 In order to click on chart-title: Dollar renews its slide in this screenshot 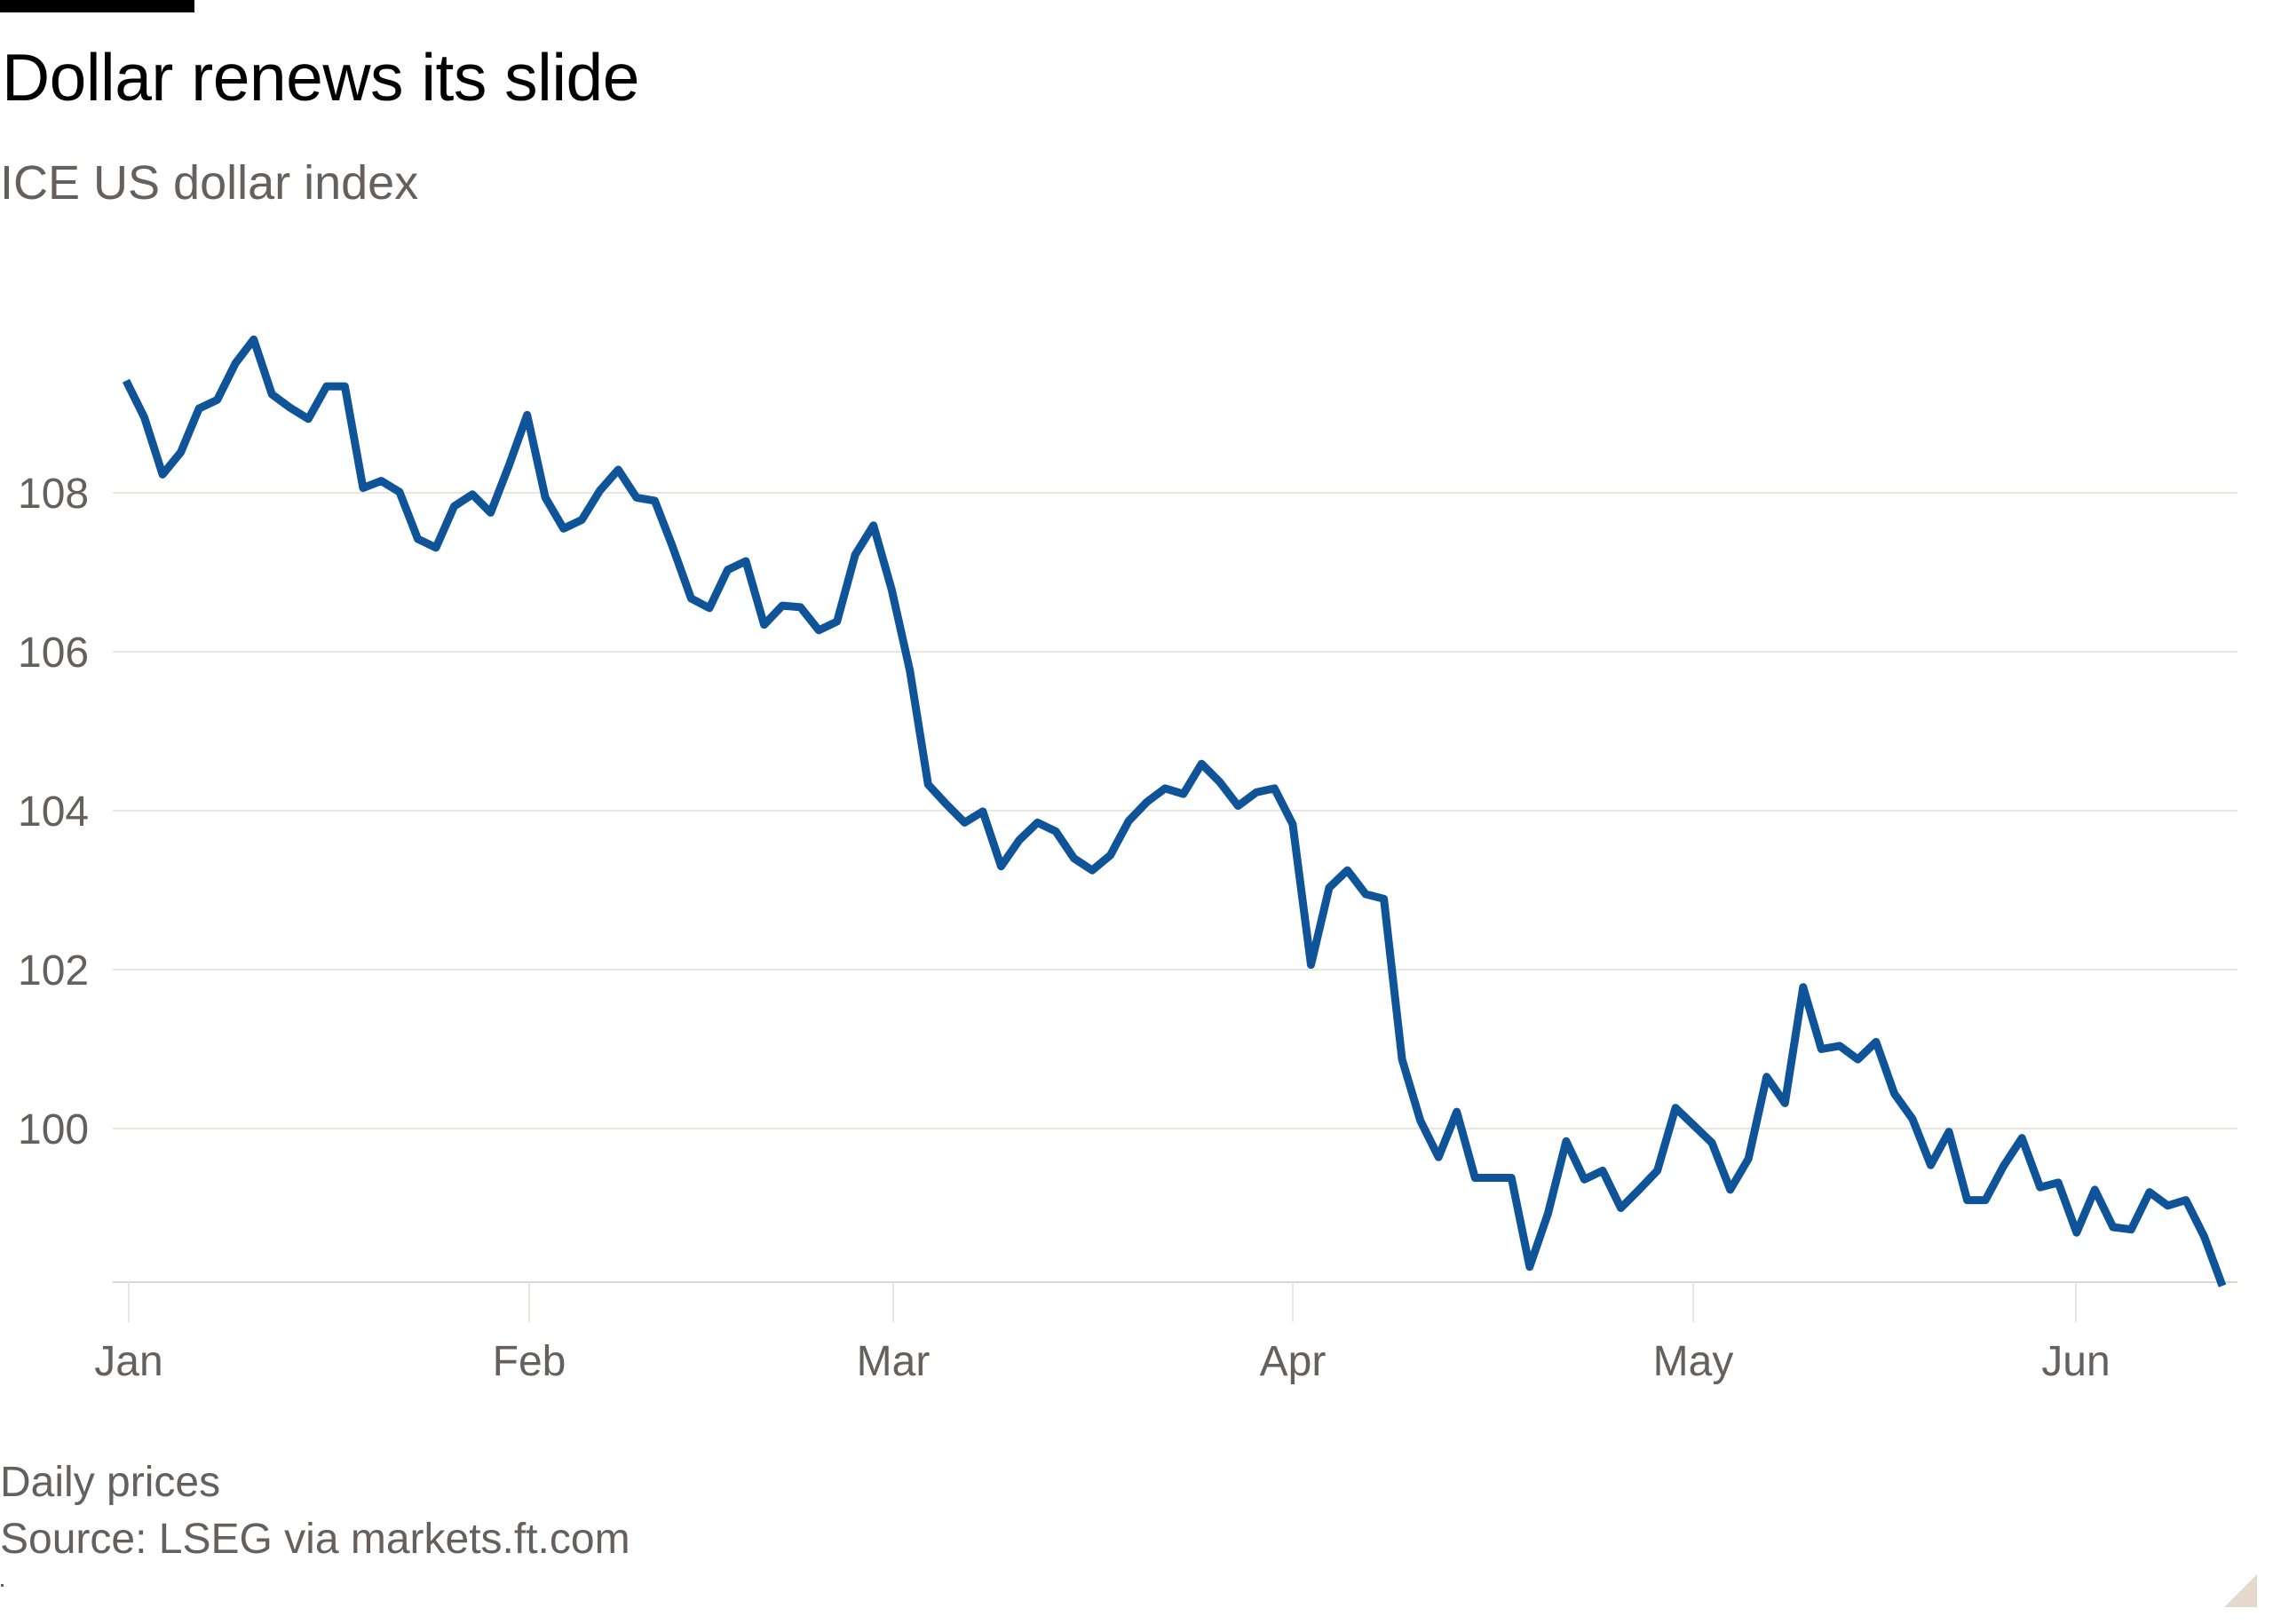, I will do `click(320, 77)`.